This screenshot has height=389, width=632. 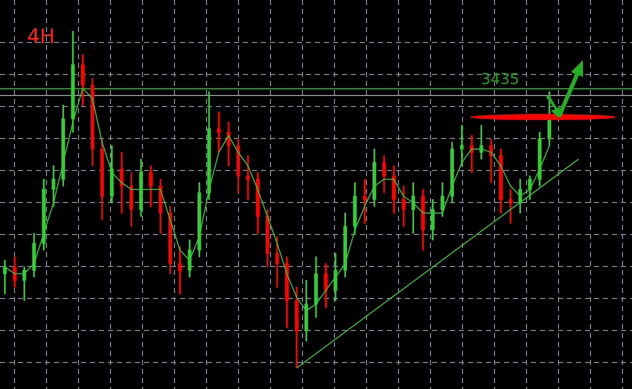 What do you see at coordinates (500, 79) in the screenshot?
I see `annotation: 3435` at bounding box center [500, 79].